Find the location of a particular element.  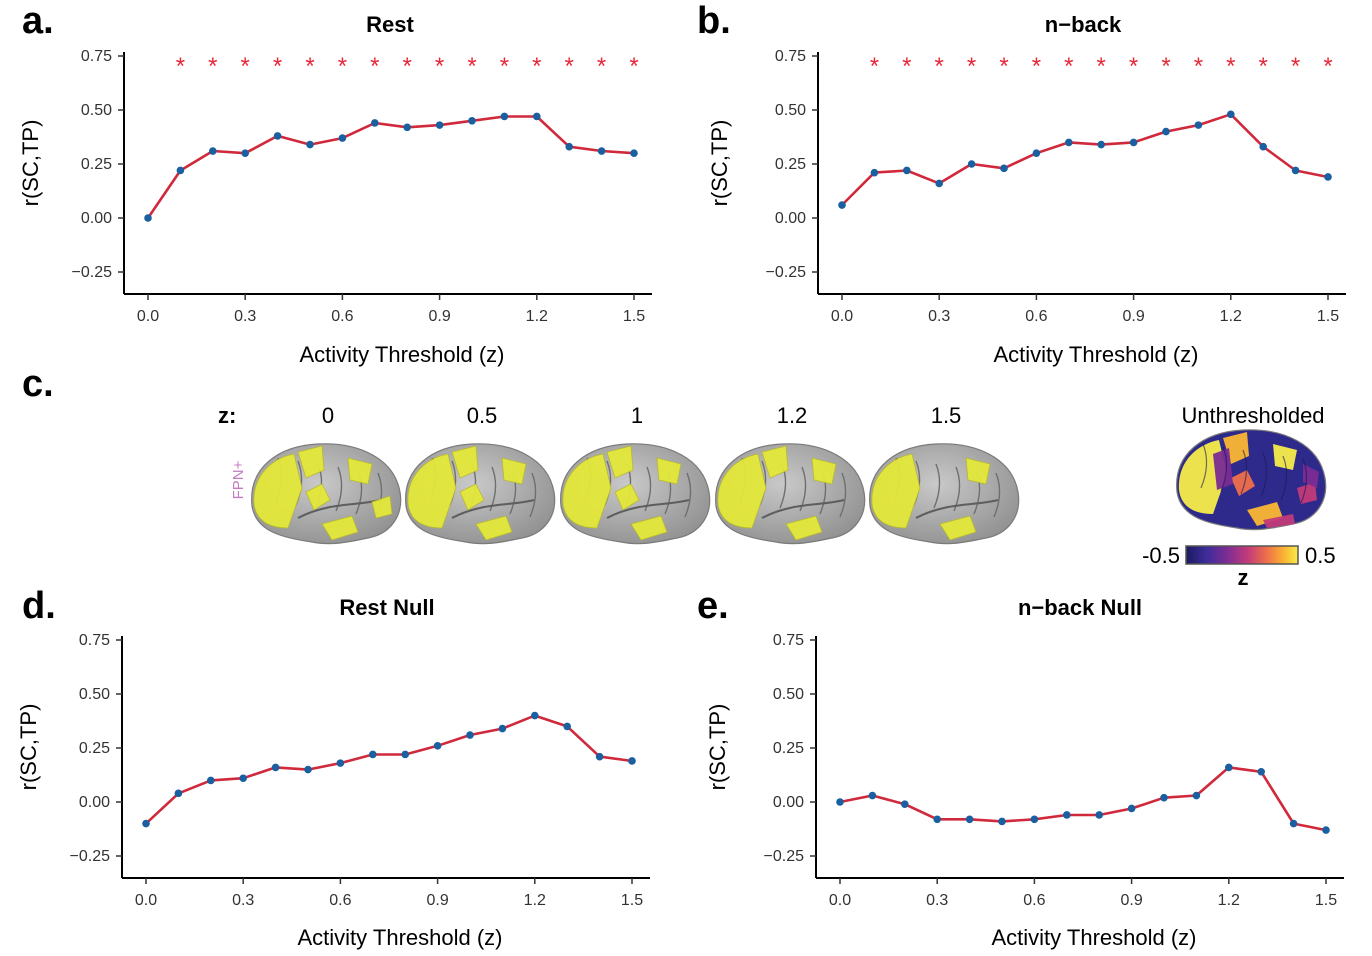

y-tick-label: −0.25 is located at coordinates (786, 272).